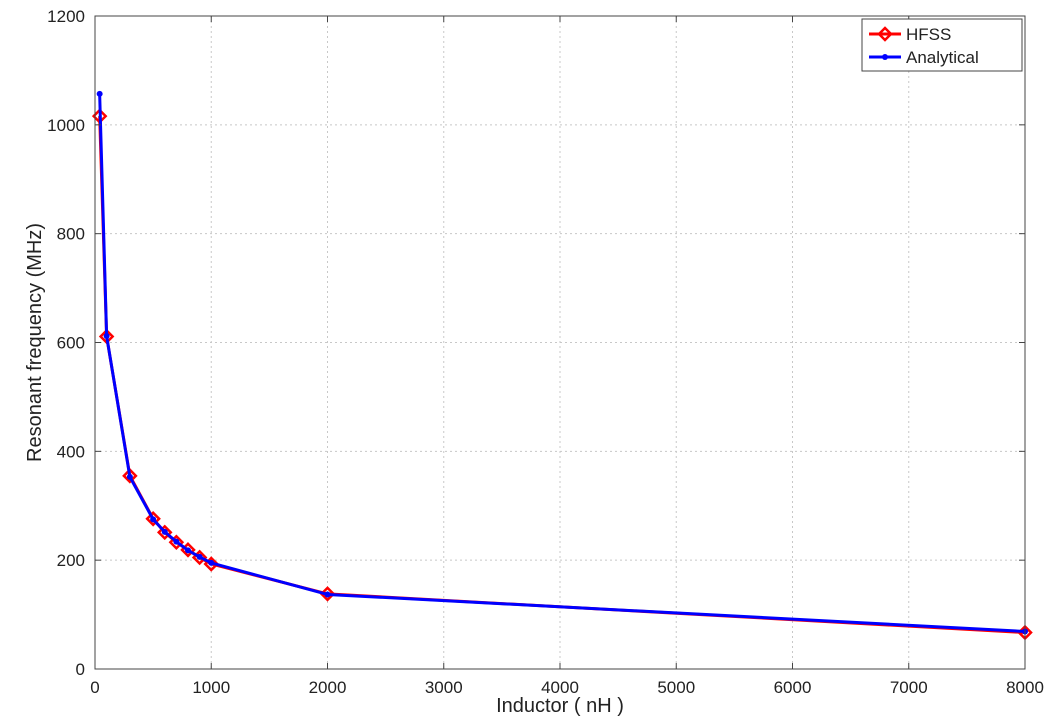 Image resolution: width=1061 pixels, height=718 pixels. What do you see at coordinates (942, 57) in the screenshot?
I see `legend-label-analytical: Analytical` at bounding box center [942, 57].